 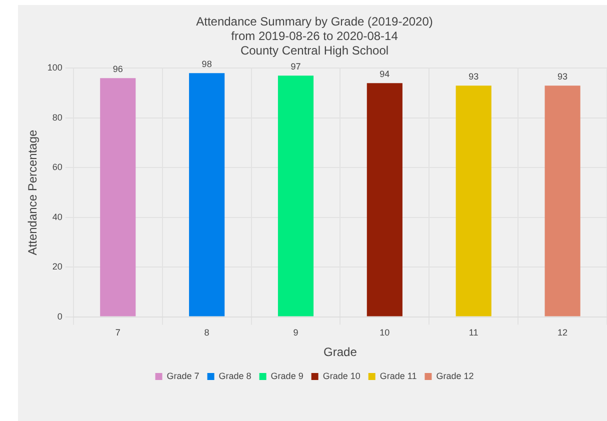 What do you see at coordinates (314, 43) in the screenshot?
I see `chart-subtitle: from 2019-08-26 to 2020-08-14 County Central High School` at bounding box center [314, 43].